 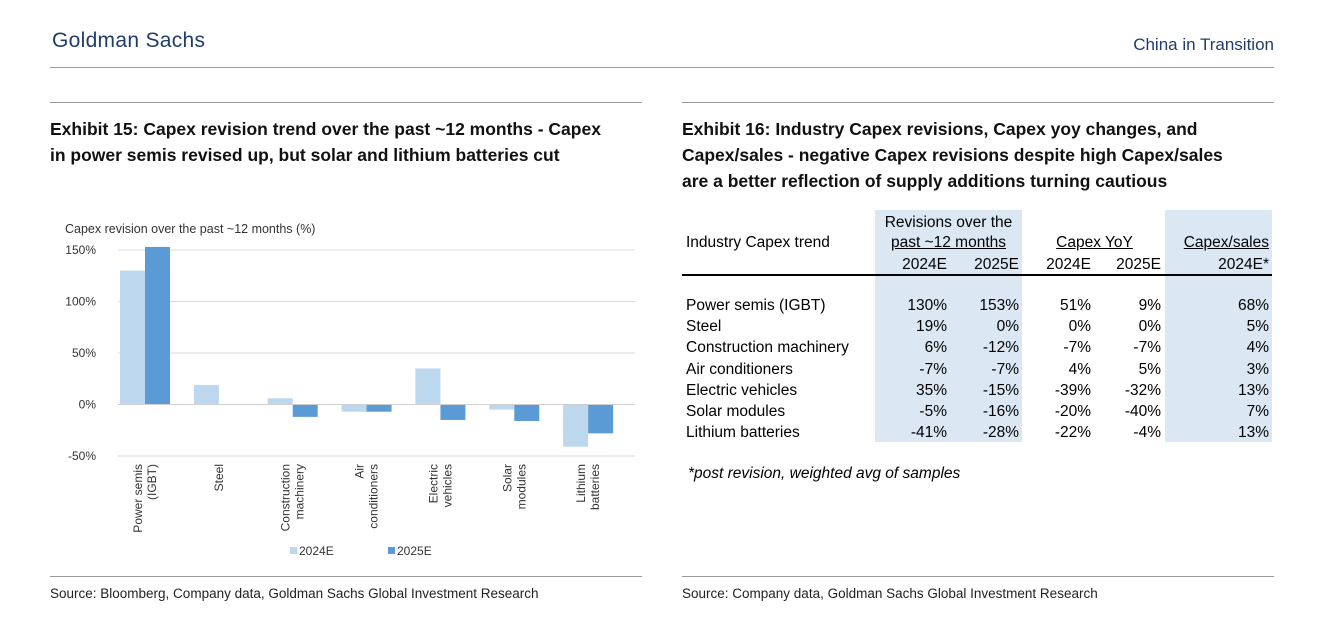 What do you see at coordinates (742, 390) in the screenshot?
I see `row-label: Electric vehicles` at bounding box center [742, 390].